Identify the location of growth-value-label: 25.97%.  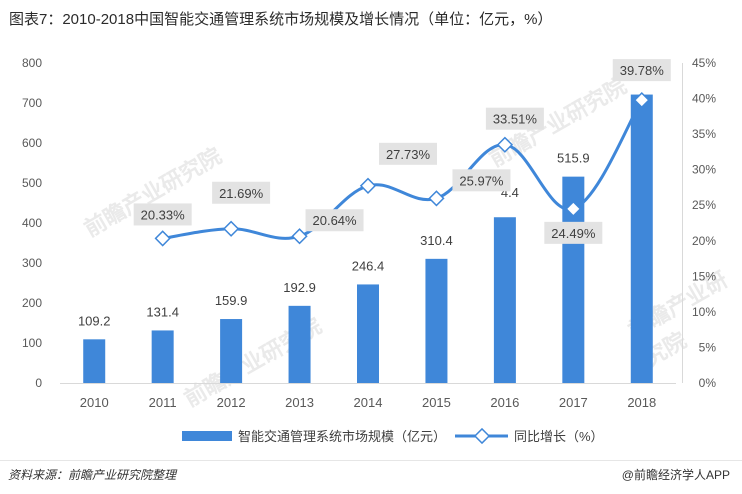
(481, 180).